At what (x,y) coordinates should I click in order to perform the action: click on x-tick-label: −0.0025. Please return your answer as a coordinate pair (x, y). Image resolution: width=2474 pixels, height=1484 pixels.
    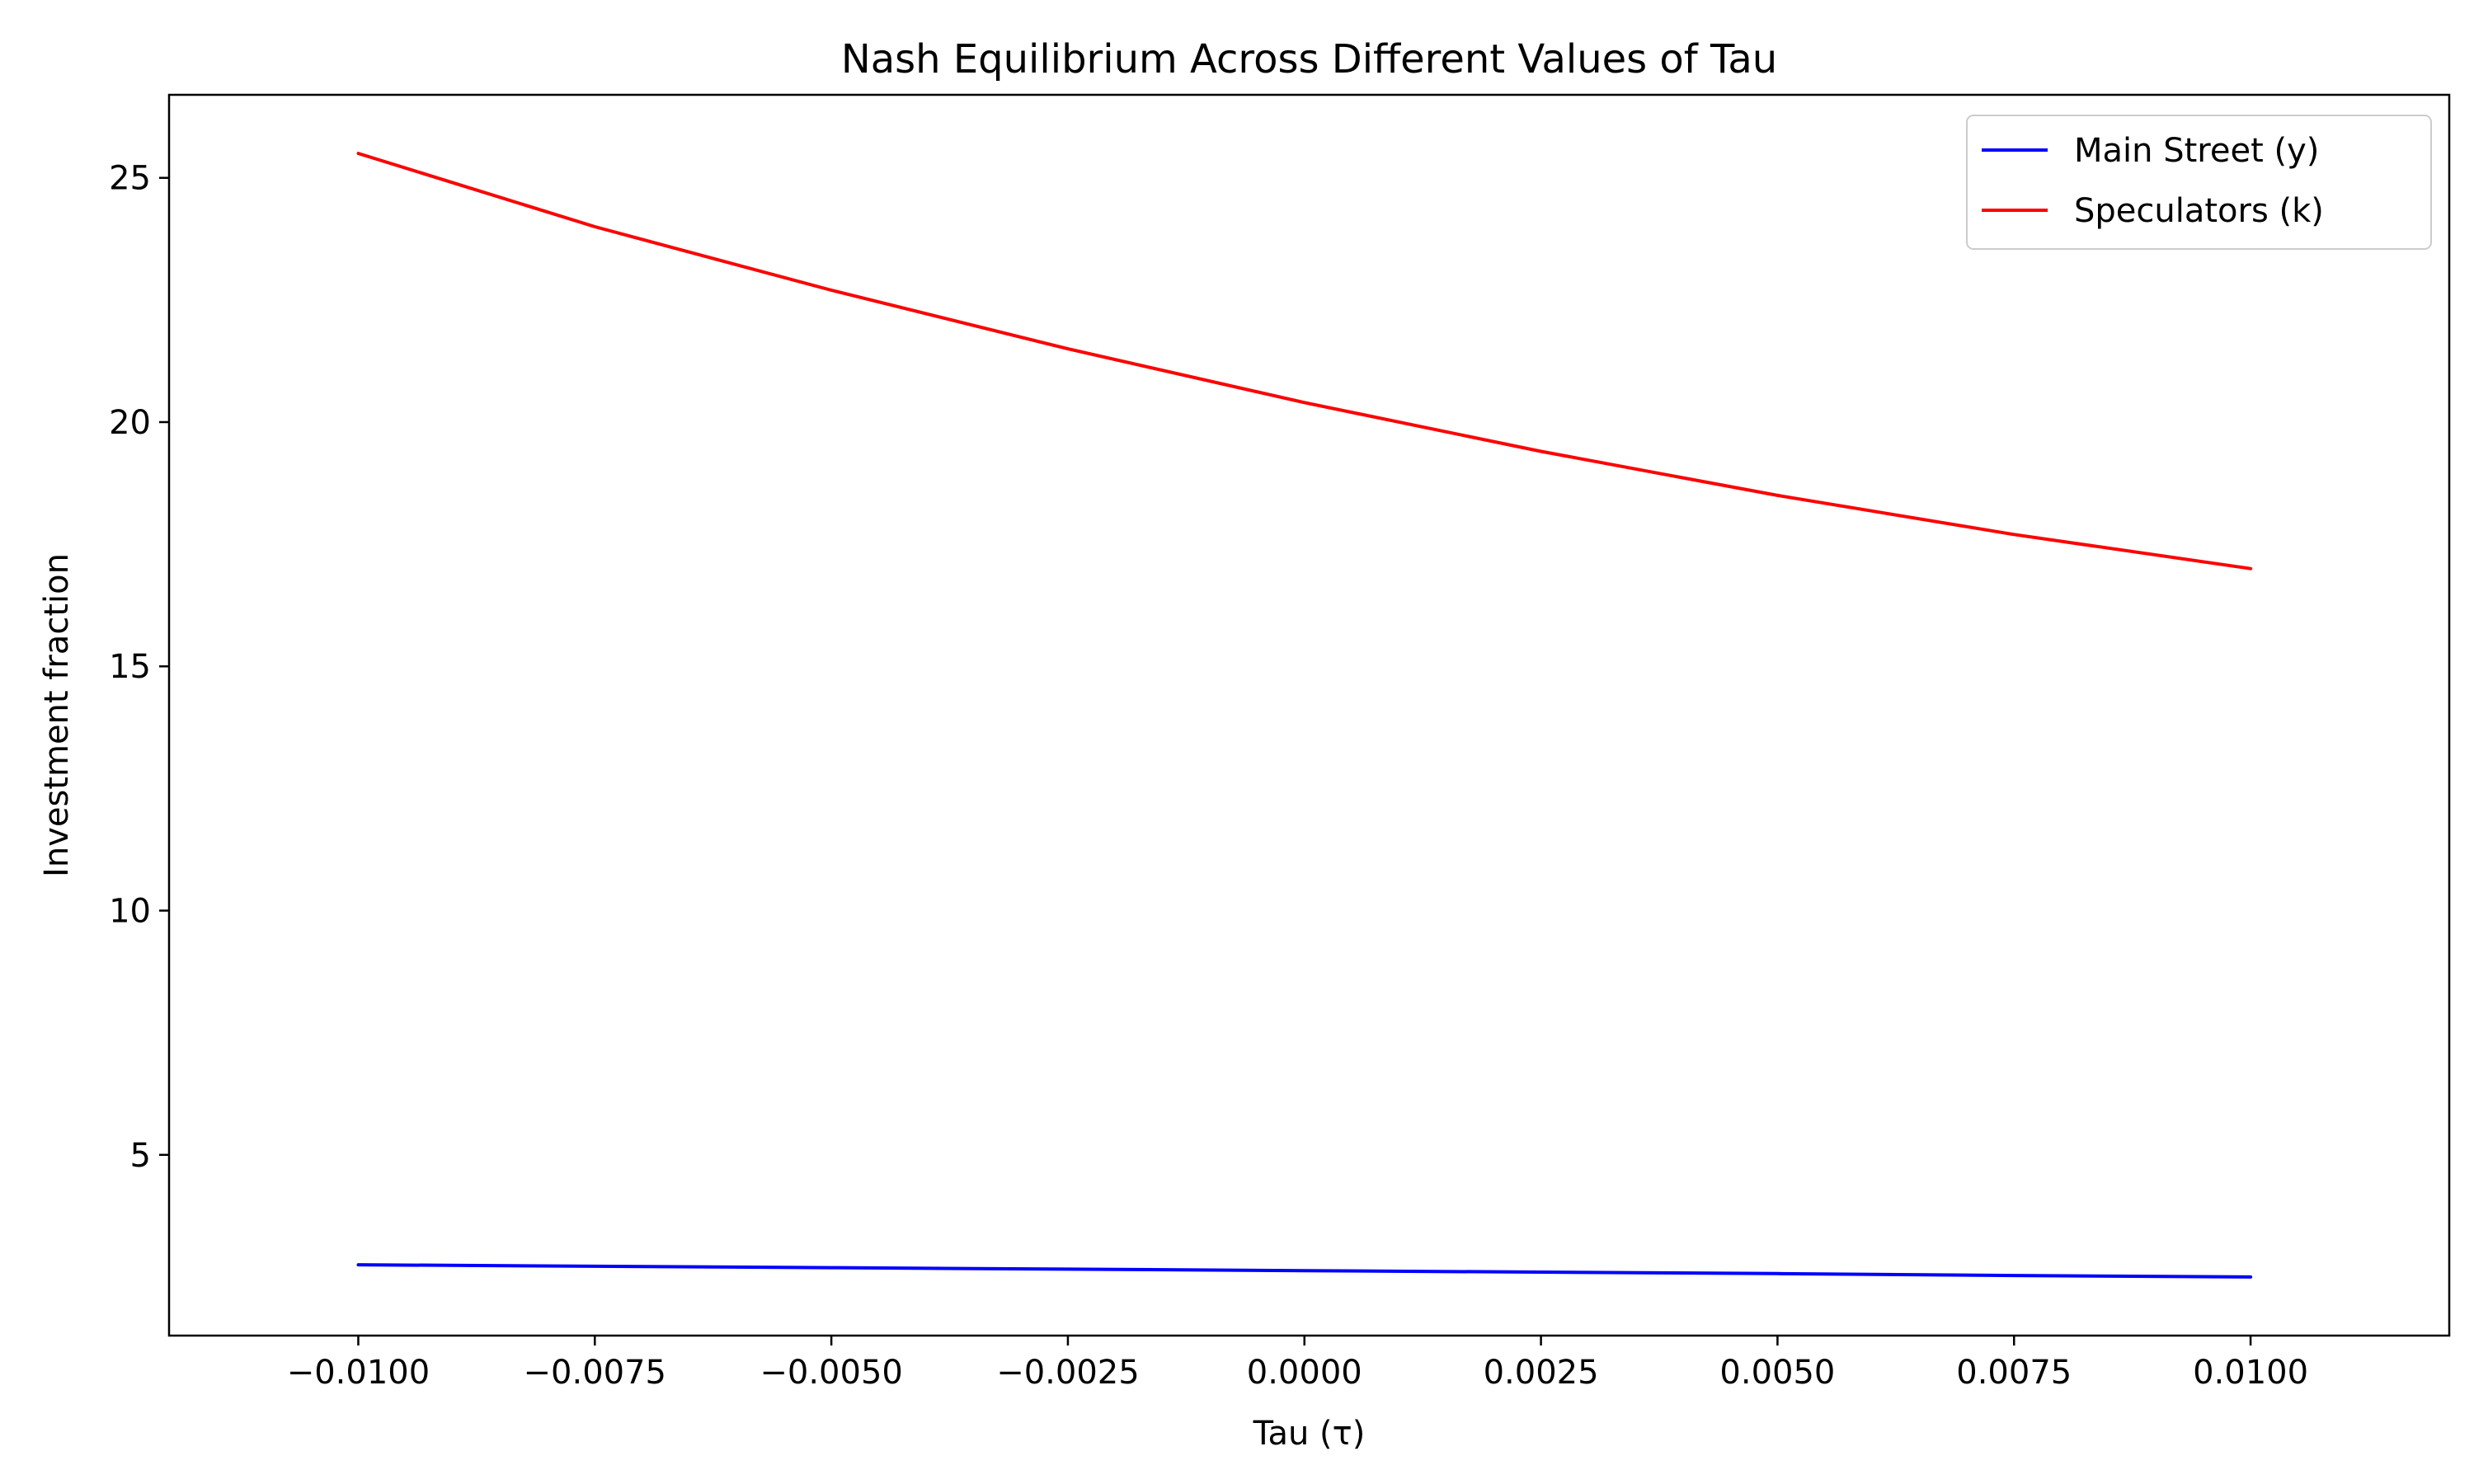
    Looking at the image, I should click on (1067, 1373).